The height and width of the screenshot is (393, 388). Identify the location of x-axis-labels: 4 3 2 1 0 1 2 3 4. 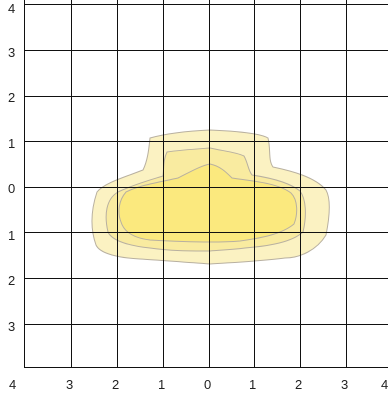
(198, 384).